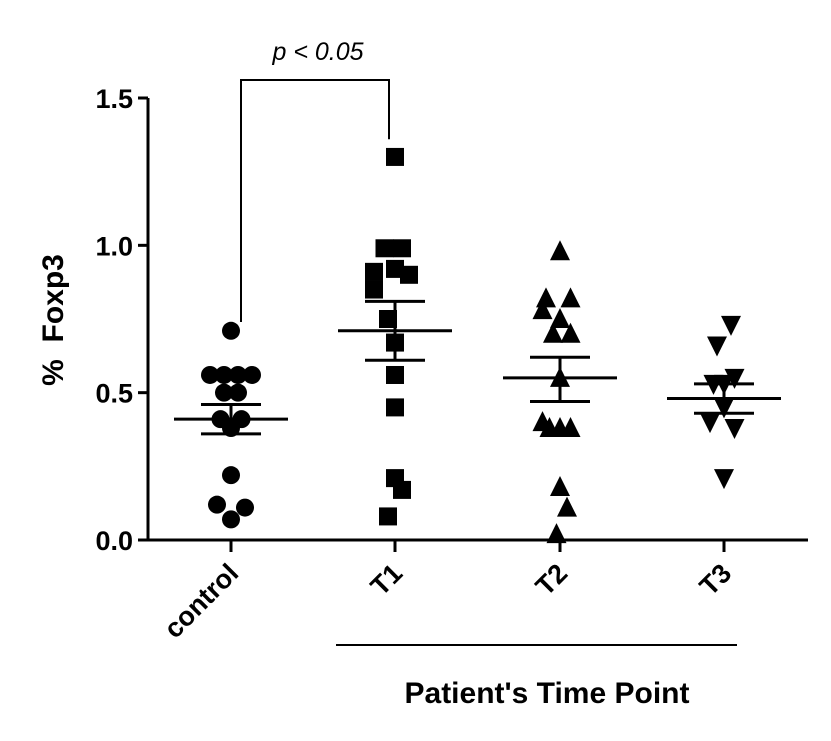 The width and height of the screenshot is (831, 741). Describe the element at coordinates (53, 320) in the screenshot. I see `y-axis-label: % Foxp3` at that location.